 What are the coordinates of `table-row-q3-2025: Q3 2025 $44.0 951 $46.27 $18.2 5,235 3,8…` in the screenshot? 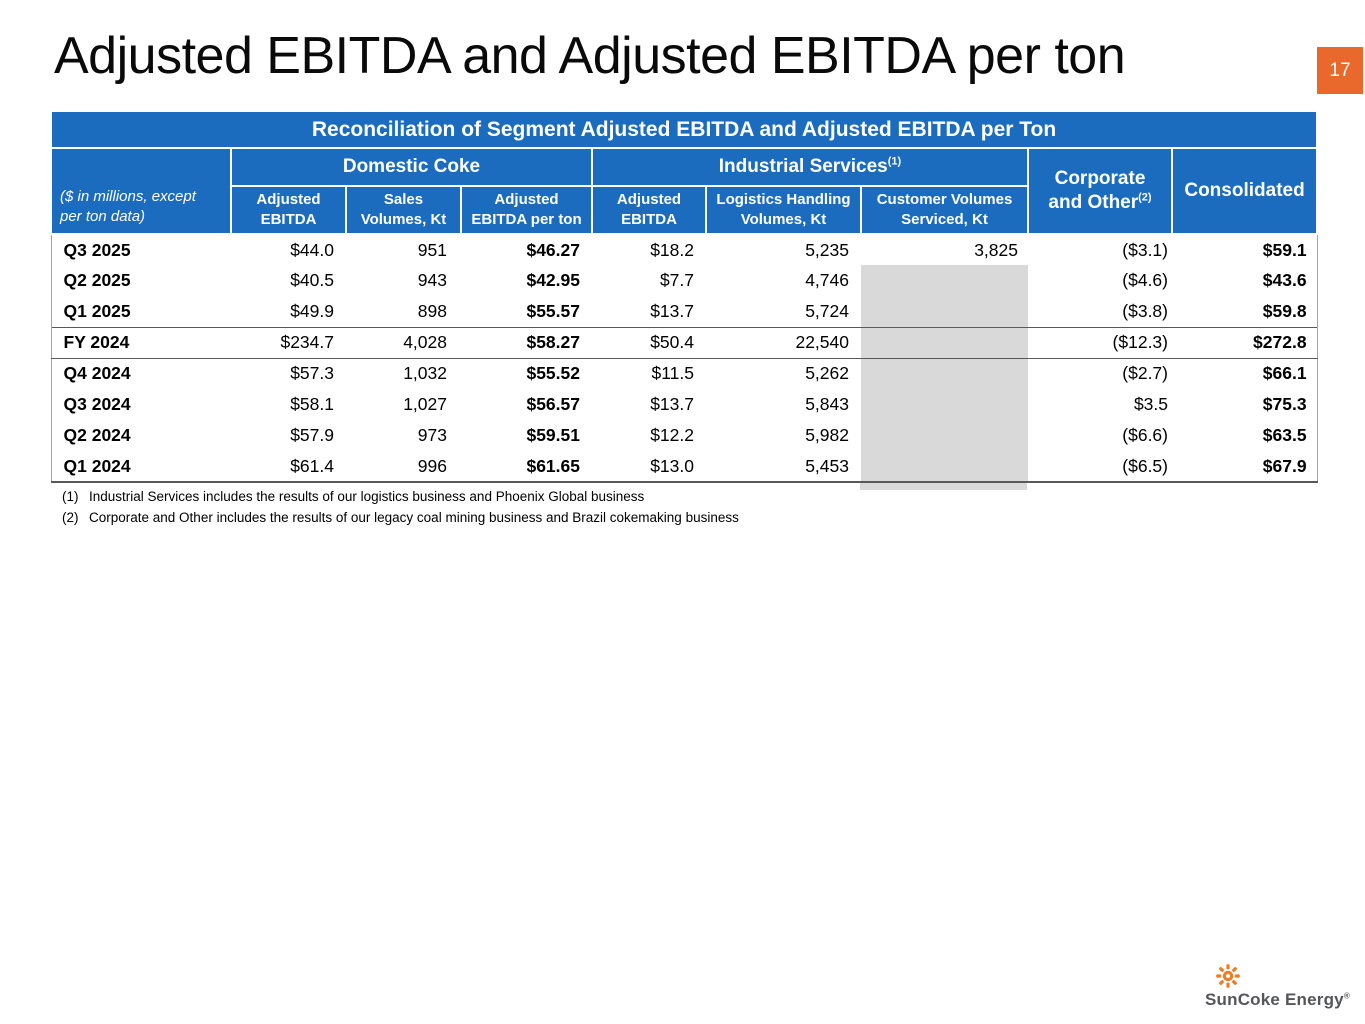 It's located at (684, 249).